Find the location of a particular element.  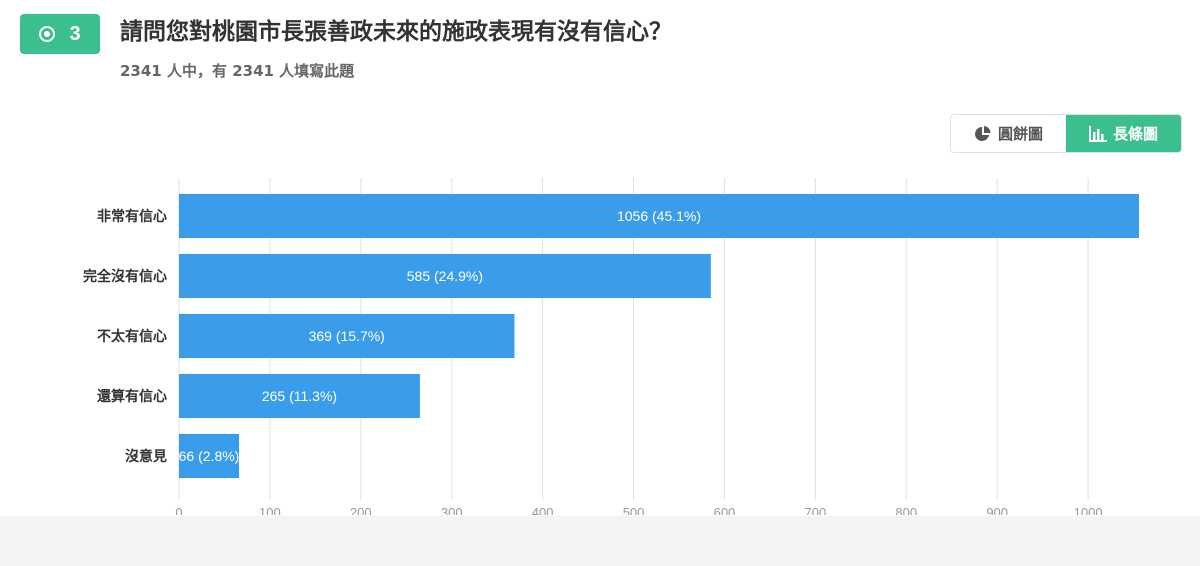

bar-chart-label: 長條圖 is located at coordinates (1135, 134).